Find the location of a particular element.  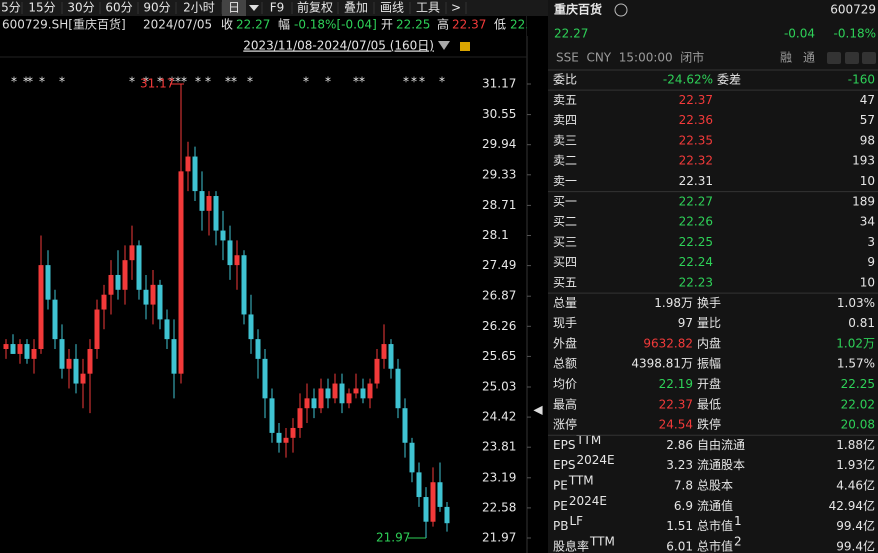

tab: 工具 is located at coordinates (428, 8).